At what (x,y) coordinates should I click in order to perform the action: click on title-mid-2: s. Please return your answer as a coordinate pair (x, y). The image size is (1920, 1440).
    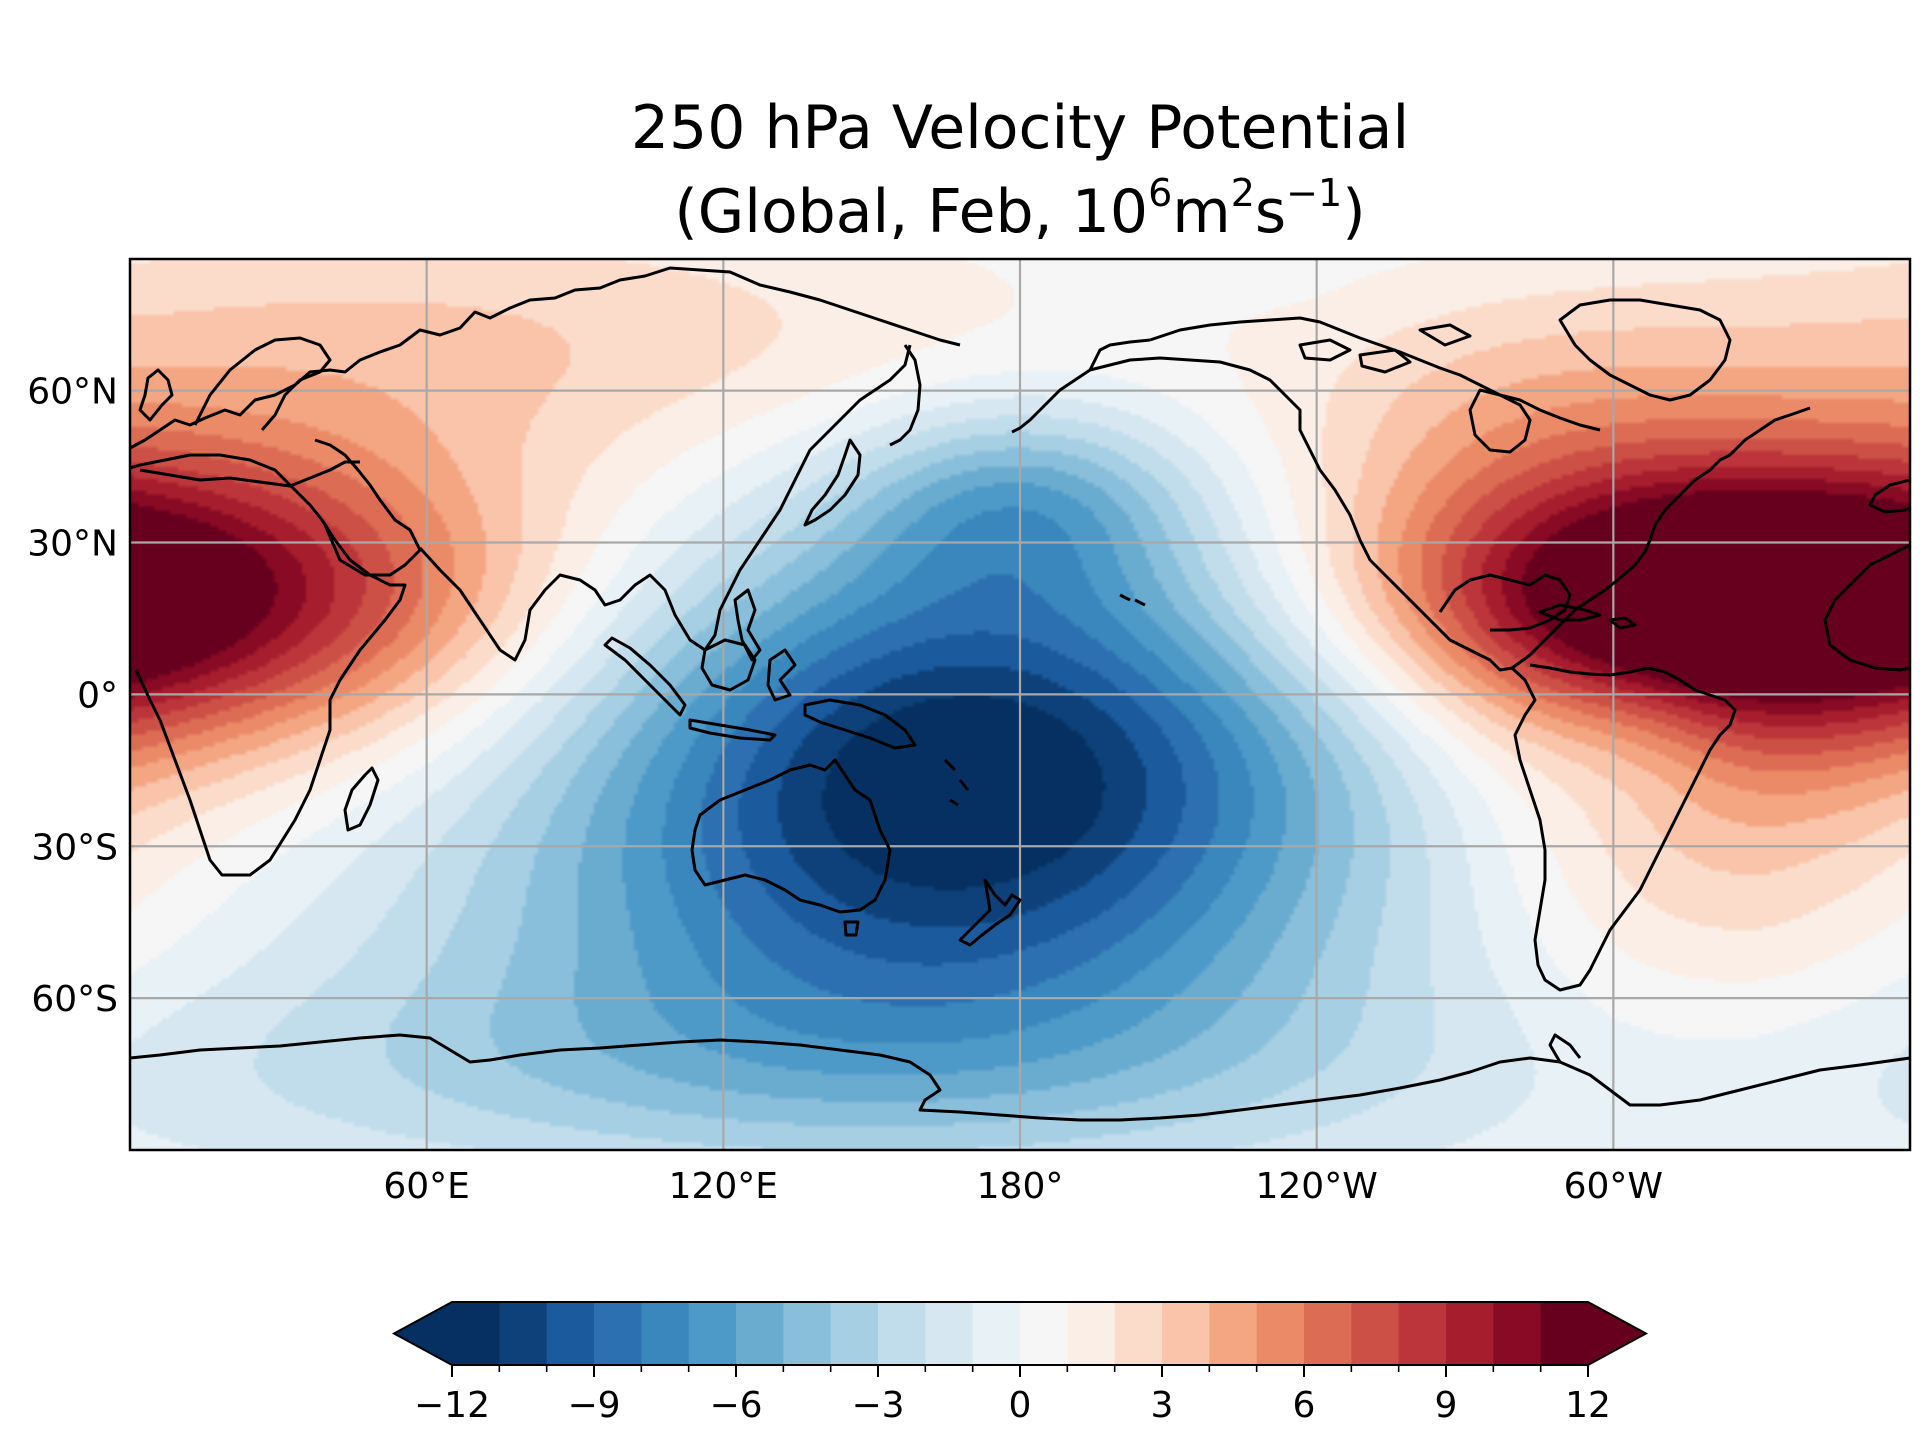
    Looking at the image, I should click on (1270, 212).